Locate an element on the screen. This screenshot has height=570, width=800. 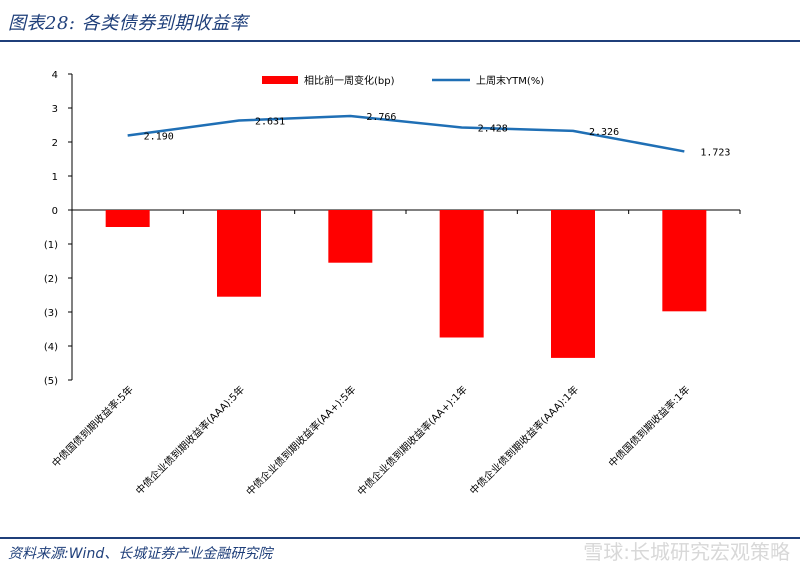
y-tick-label: (3) is located at coordinates (51, 313).